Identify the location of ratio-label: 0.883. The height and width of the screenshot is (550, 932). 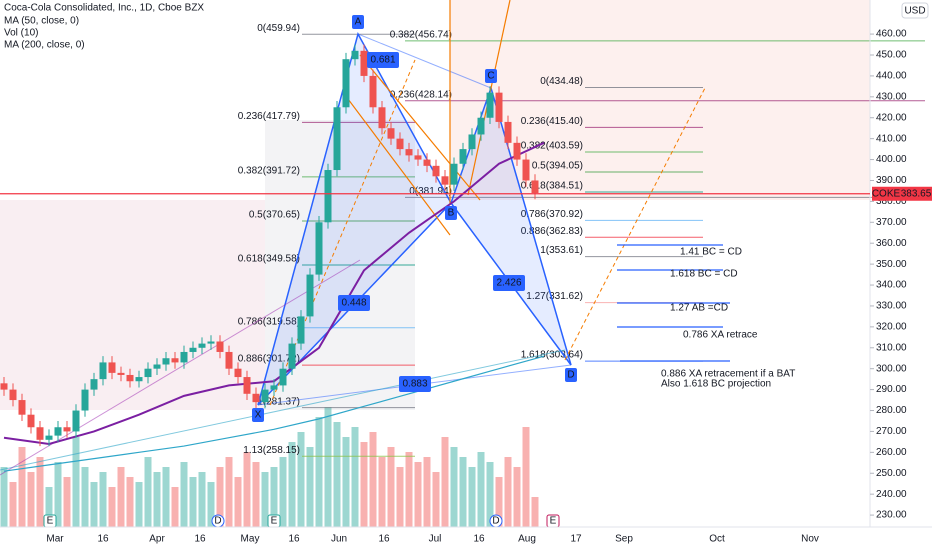
(414, 384).